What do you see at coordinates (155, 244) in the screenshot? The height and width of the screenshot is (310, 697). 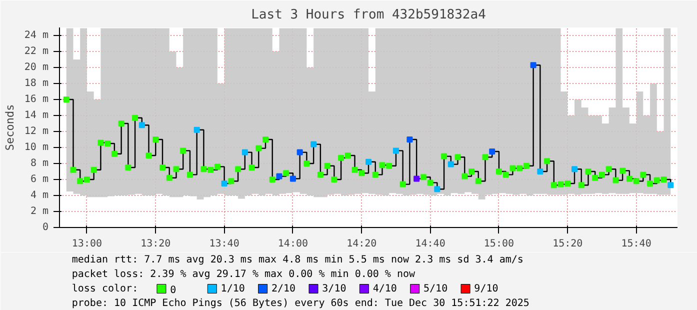 I see `x-tick-label: 13:20` at bounding box center [155, 244].